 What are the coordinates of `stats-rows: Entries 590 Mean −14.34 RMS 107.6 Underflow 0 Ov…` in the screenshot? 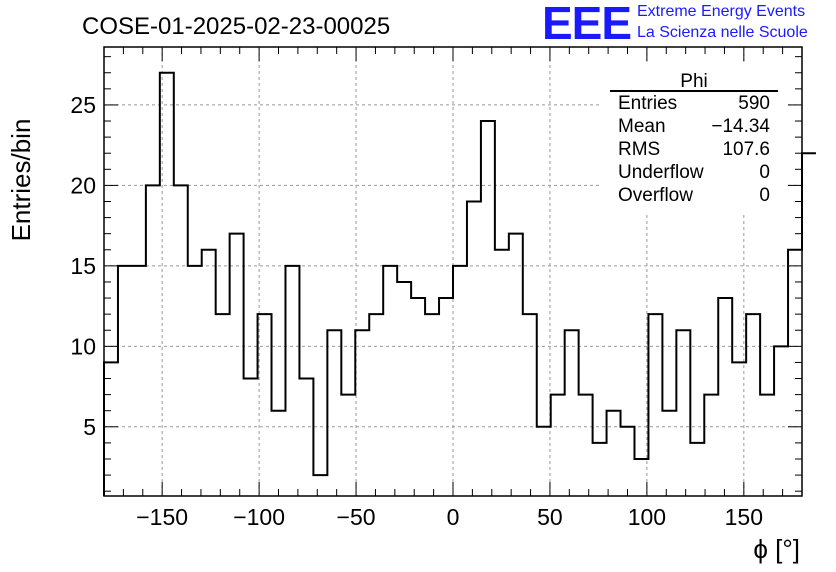 It's located at (694, 149).